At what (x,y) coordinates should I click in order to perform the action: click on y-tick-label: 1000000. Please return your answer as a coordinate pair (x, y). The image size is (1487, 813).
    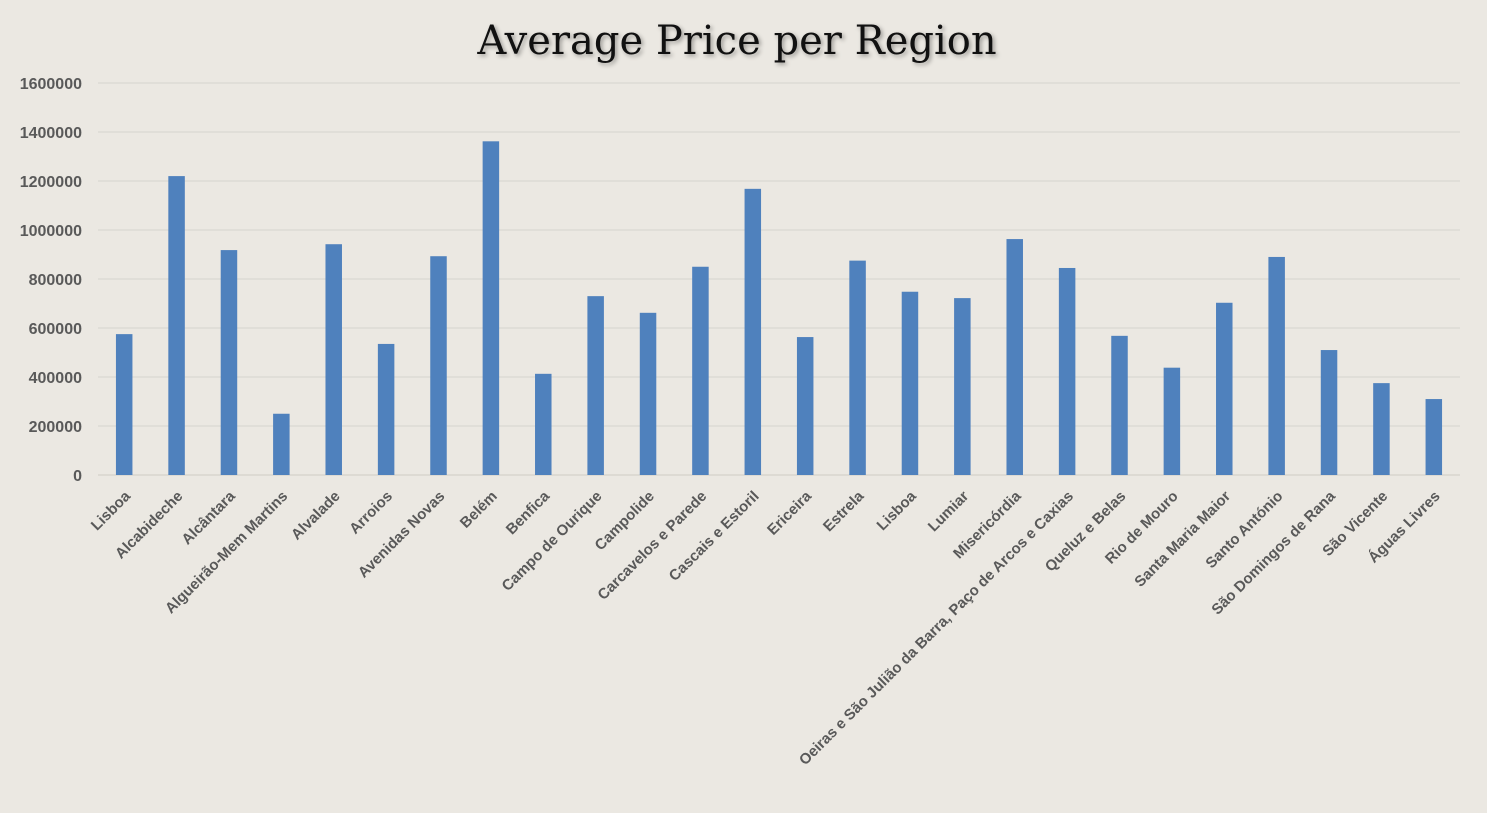
    Looking at the image, I should click on (51, 231).